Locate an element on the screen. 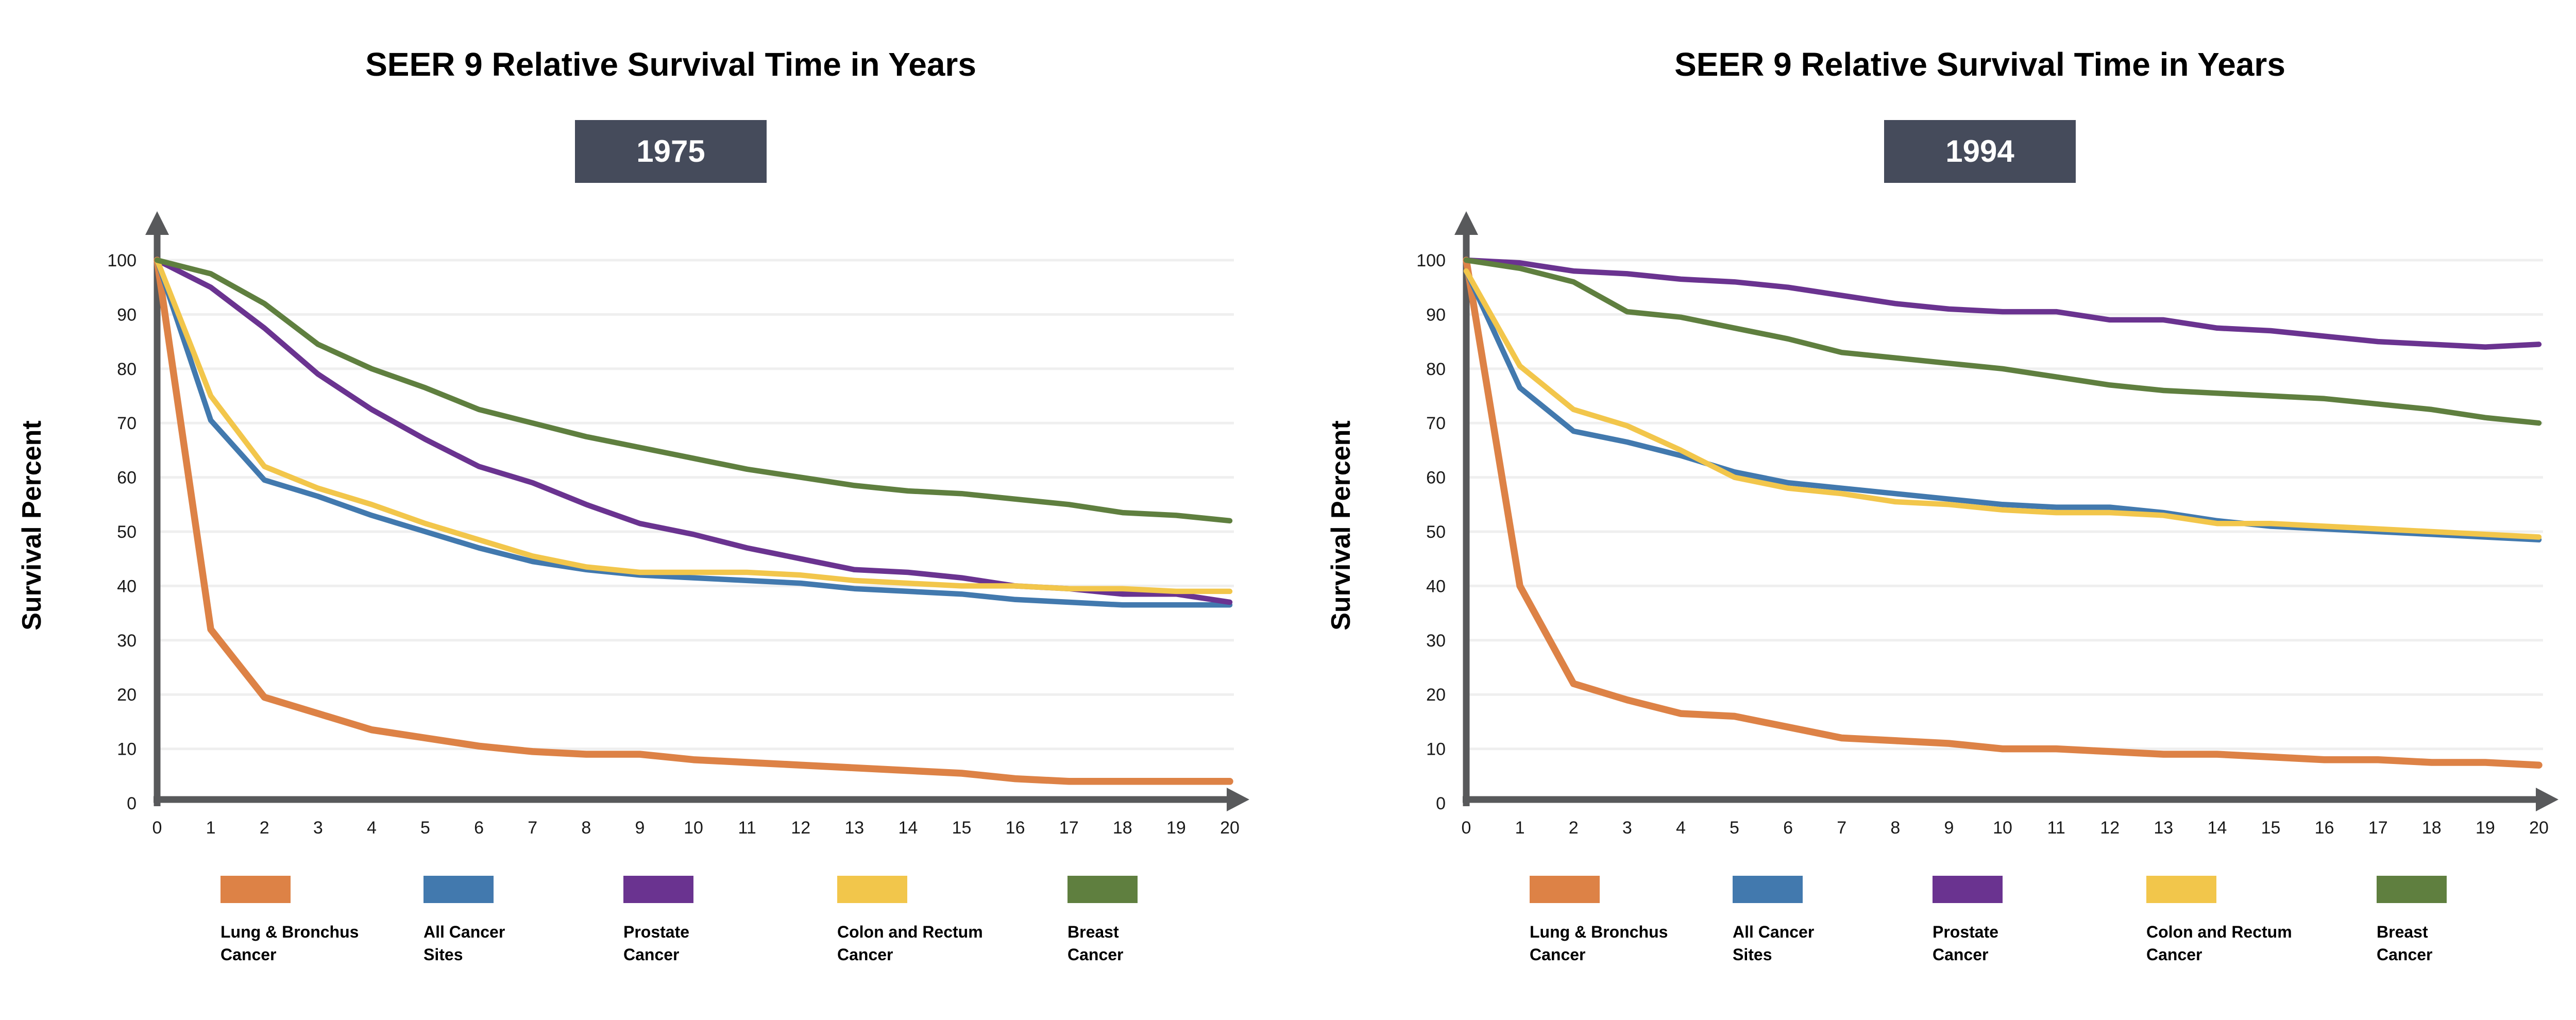 This screenshot has width=2576, height=1020. x-tick-label-5: 5 is located at coordinates (425, 828).